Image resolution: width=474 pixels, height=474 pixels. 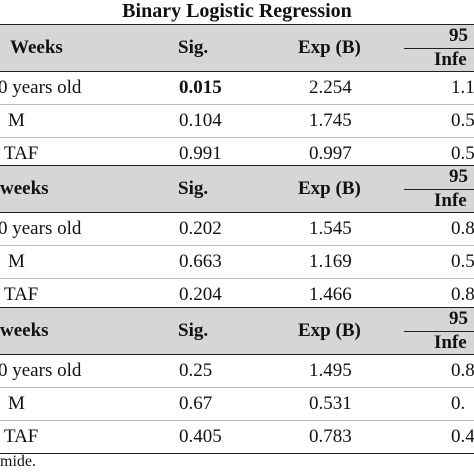 I want to click on row-exp: 0.531, so click(x=330, y=403).